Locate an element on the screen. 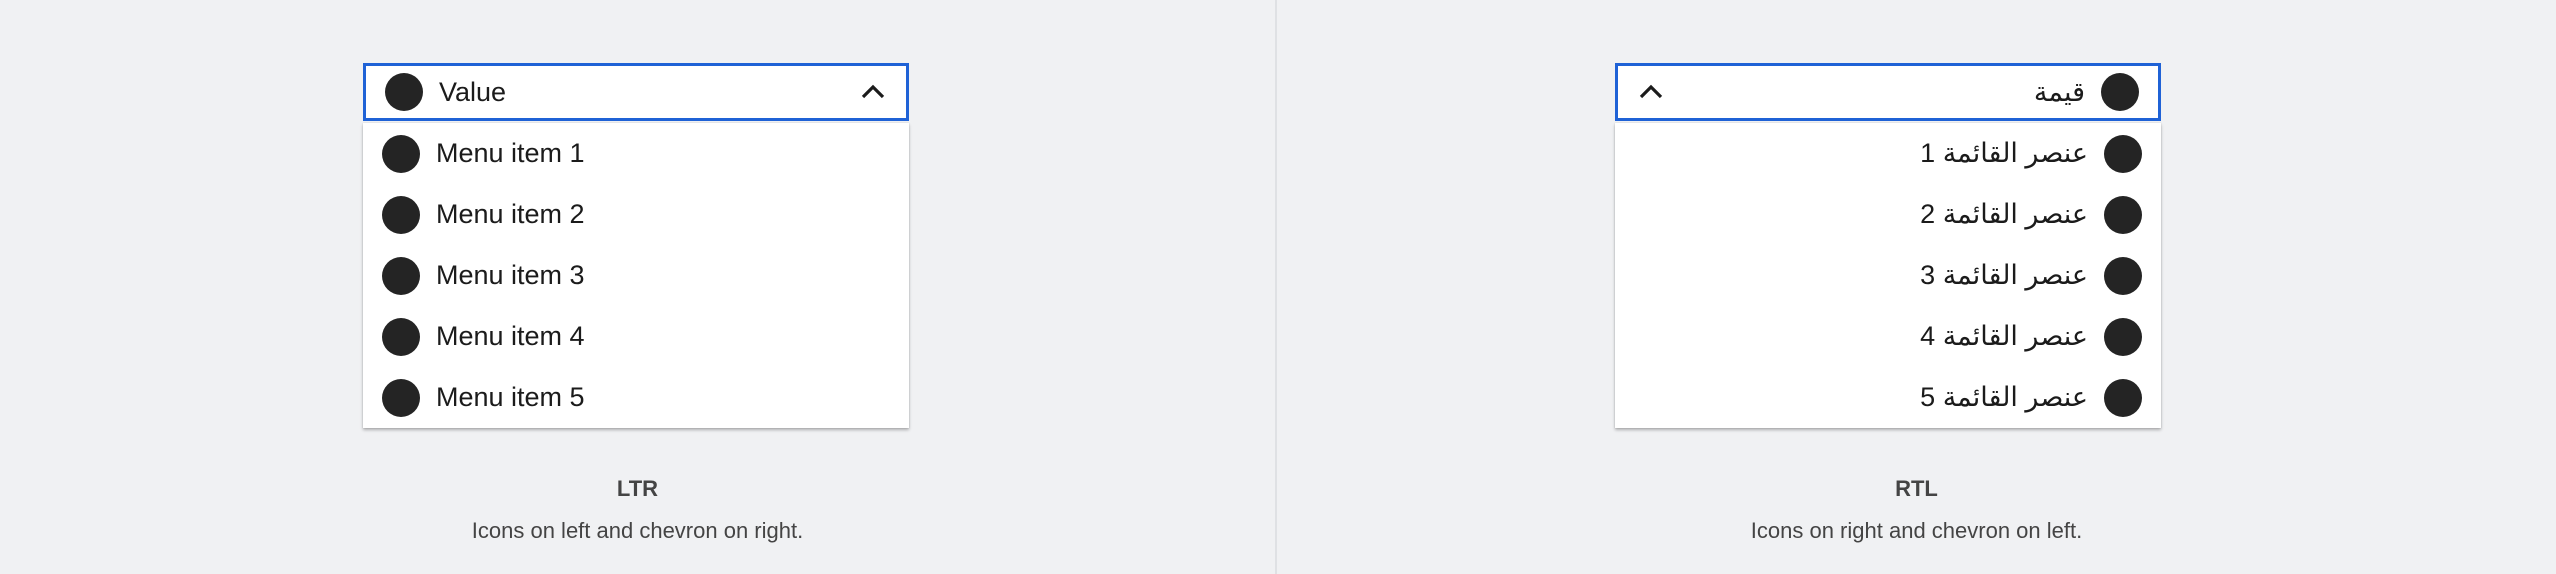  menu-item-label: عنصر القائمة 5 is located at coordinates (2004, 397).